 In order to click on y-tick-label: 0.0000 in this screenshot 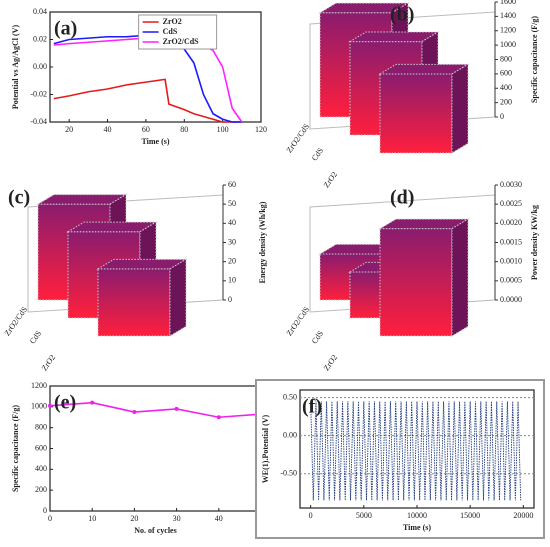, I will do `click(511, 299)`.